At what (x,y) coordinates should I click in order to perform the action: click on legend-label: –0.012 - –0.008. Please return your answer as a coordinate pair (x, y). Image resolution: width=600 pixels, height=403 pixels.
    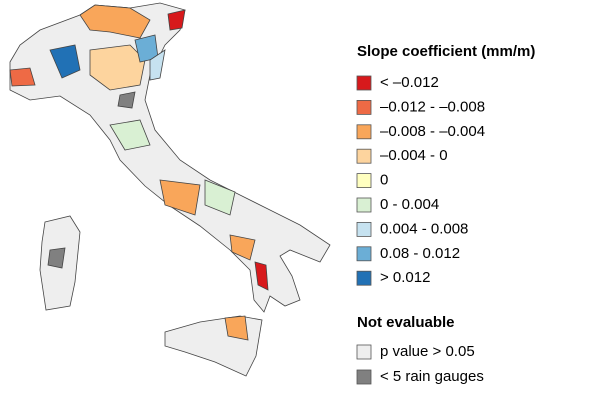
    Looking at the image, I should click on (432, 106).